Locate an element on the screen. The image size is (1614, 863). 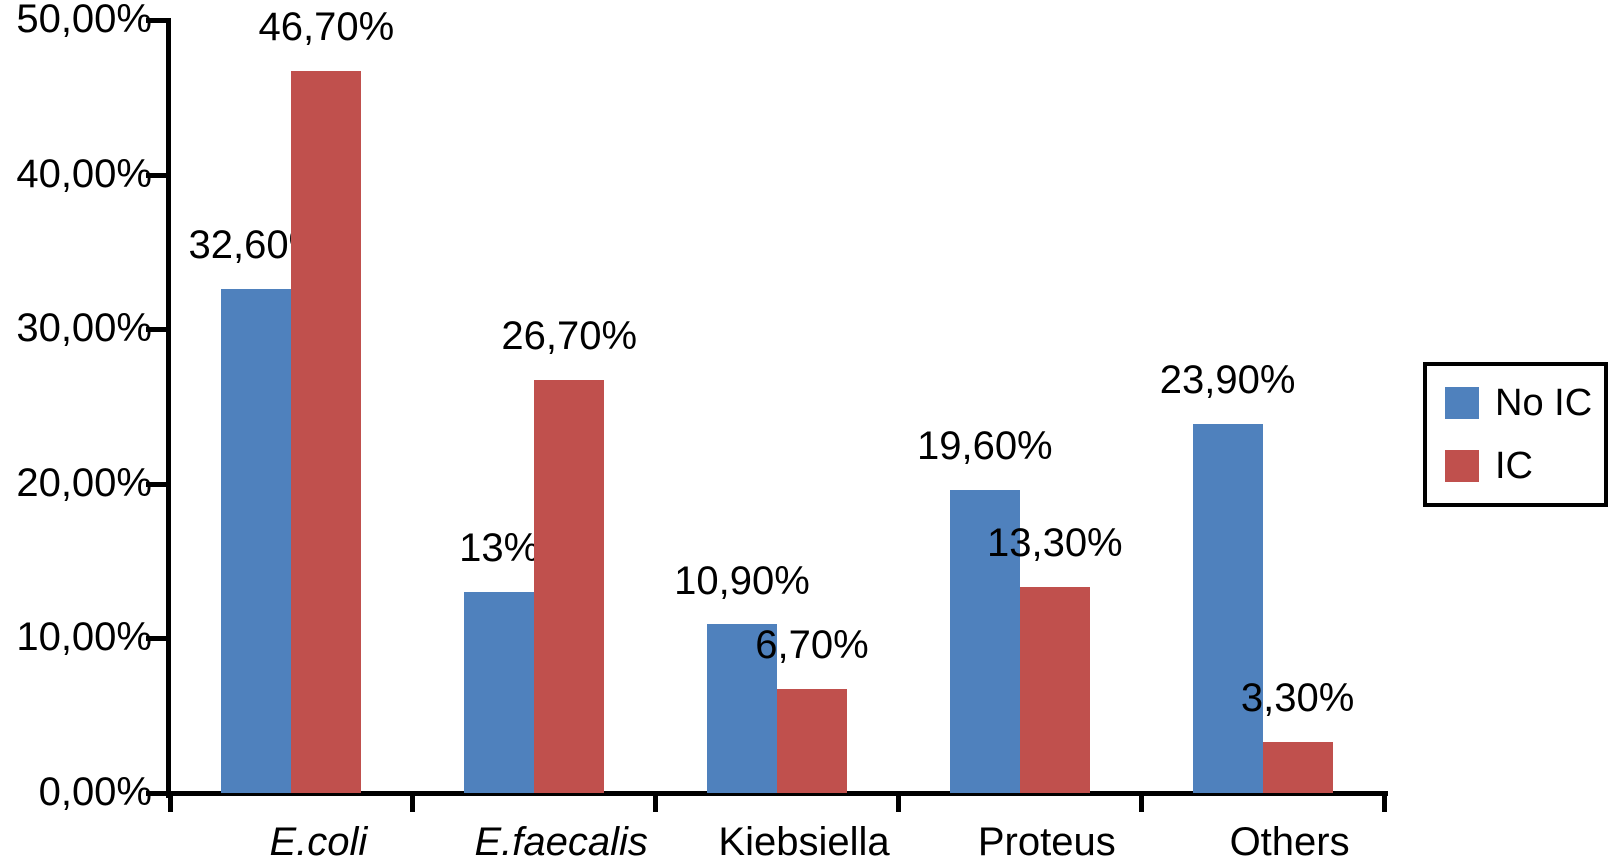
bar-no-ic-proteus is located at coordinates (984, 641).